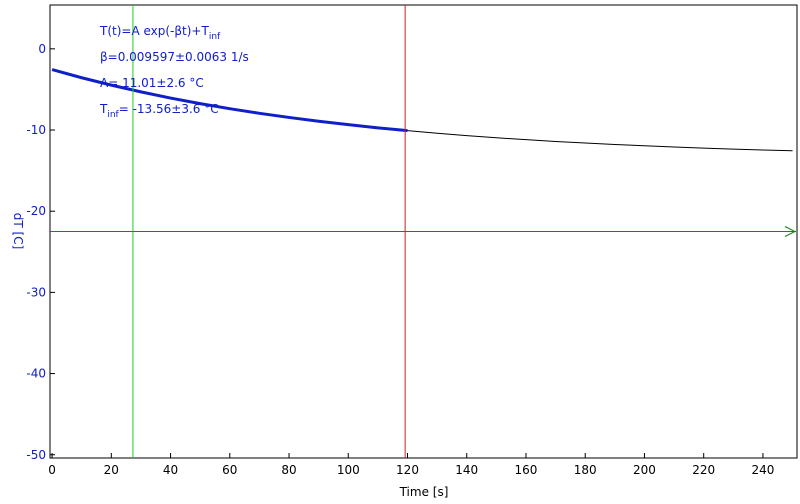  Describe the element at coordinates (790, 231) in the screenshot. I see `cursor-arrow` at that location.